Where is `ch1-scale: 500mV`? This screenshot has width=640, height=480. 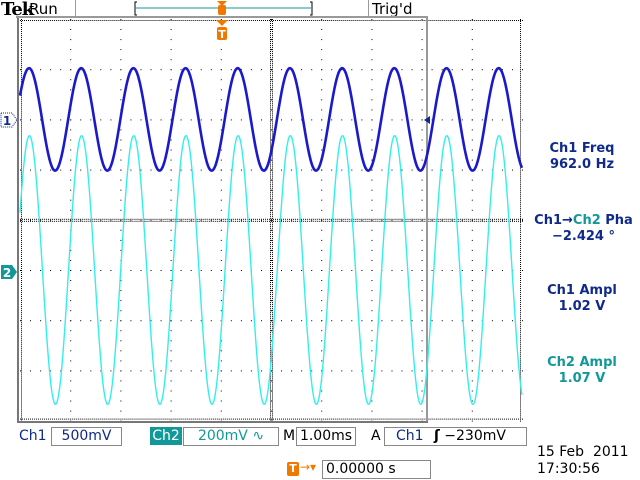 ch1-scale: 500mV is located at coordinates (86, 436).